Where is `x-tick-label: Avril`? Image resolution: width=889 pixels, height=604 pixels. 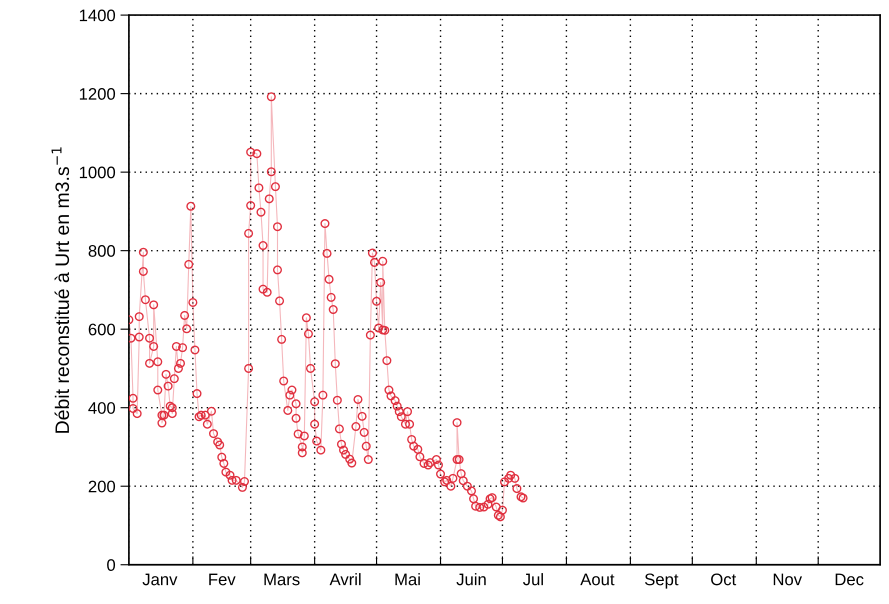
x-tick-label: Avril is located at coordinates (345, 579).